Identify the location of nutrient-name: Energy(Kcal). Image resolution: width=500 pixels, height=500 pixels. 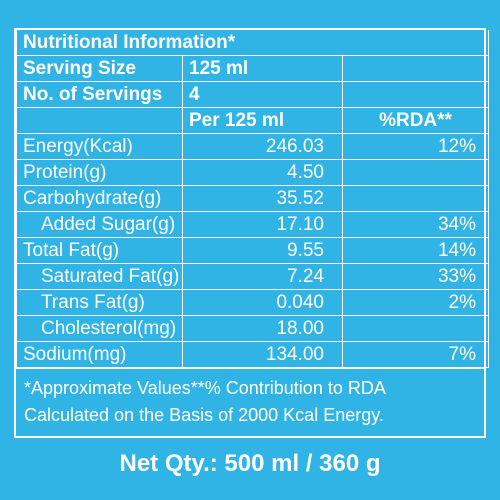
(99, 146).